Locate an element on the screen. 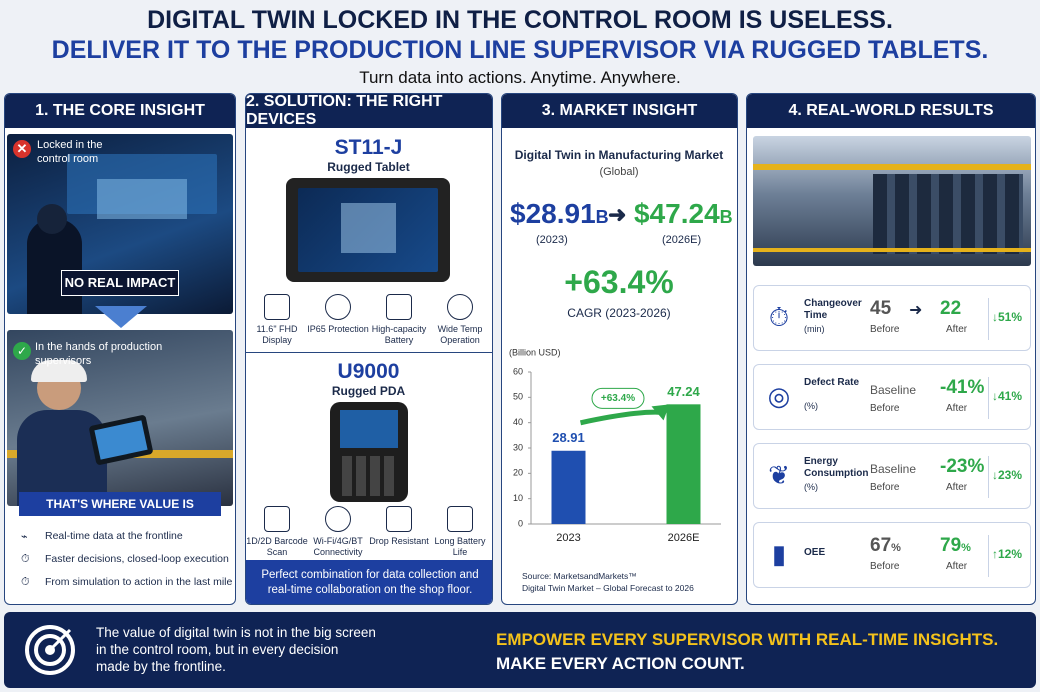  after-number: -23% is located at coordinates (962, 466).